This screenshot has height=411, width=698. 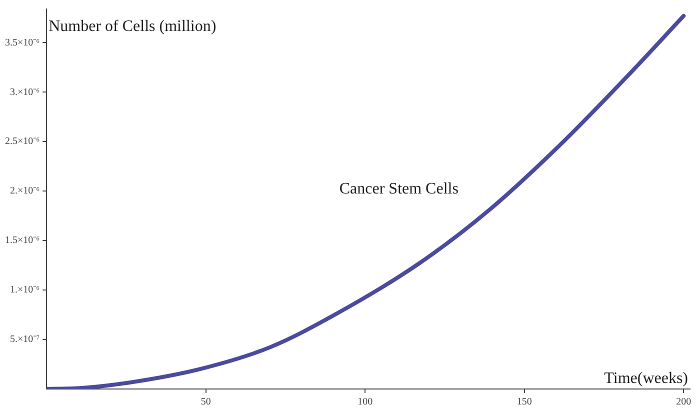 I want to click on x-tick-label: 100, so click(x=365, y=402).